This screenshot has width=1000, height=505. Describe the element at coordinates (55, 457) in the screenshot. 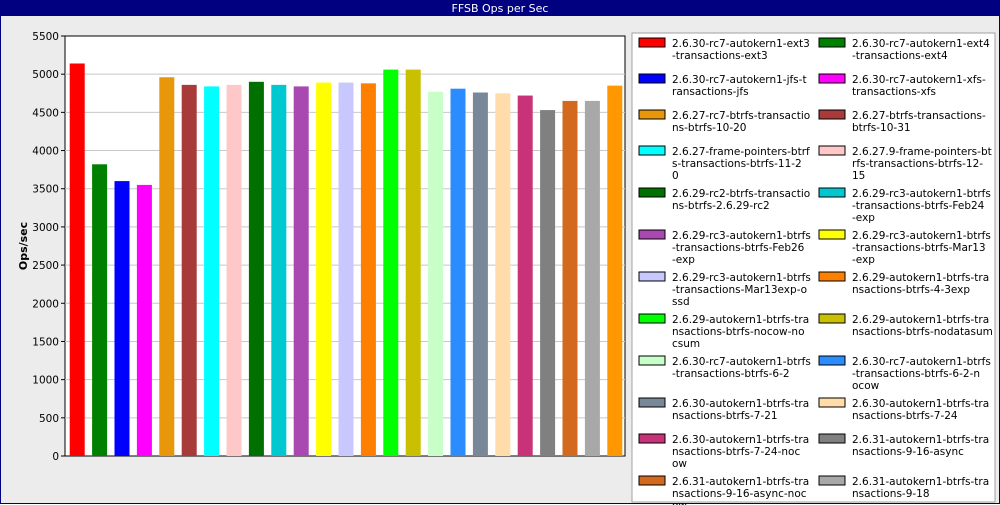

I see `y-tick-label: 0` at that location.